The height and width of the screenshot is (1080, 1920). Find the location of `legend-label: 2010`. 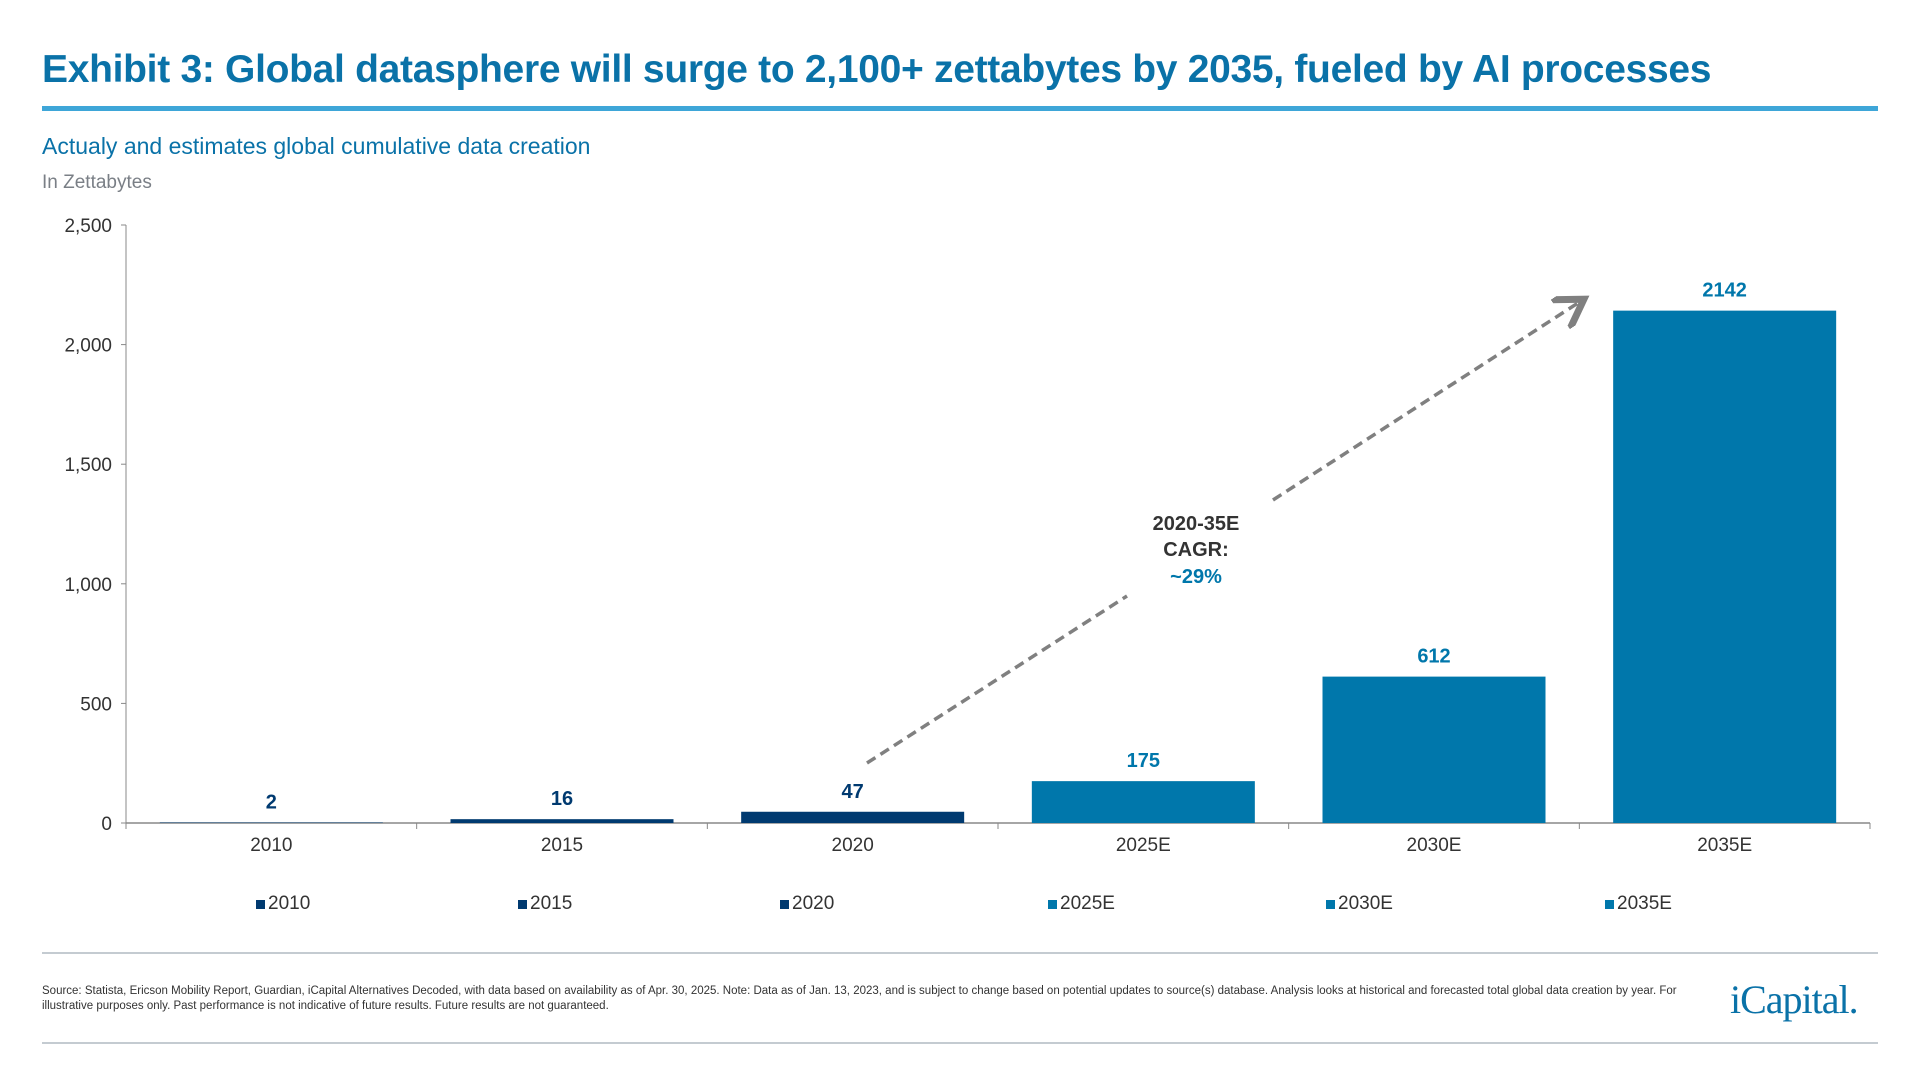

legend-label: 2010 is located at coordinates (289, 903).